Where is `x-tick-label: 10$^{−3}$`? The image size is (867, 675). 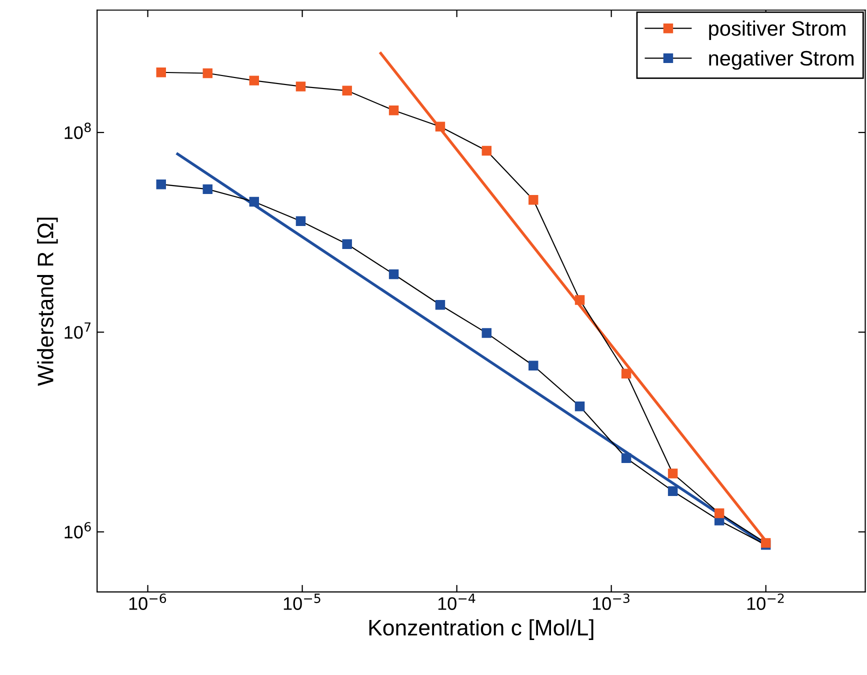 x-tick-label: 10$^{−3}$ is located at coordinates (611, 601).